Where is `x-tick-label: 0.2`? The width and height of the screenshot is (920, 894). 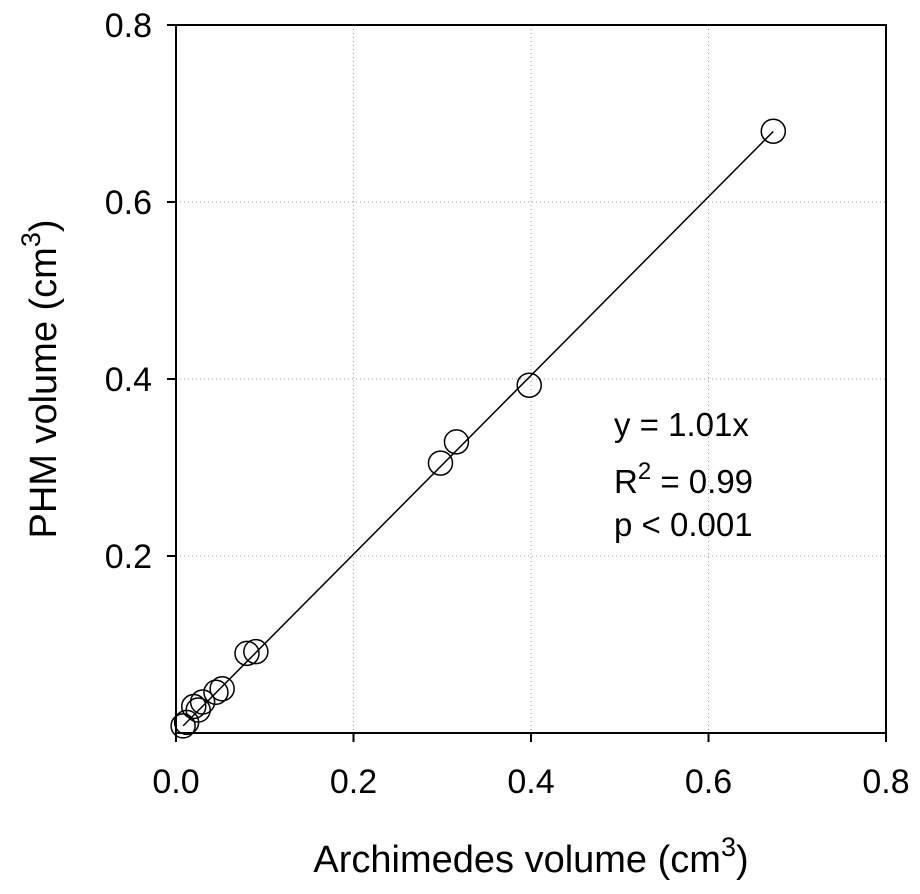
x-tick-label: 0.2 is located at coordinates (353, 782).